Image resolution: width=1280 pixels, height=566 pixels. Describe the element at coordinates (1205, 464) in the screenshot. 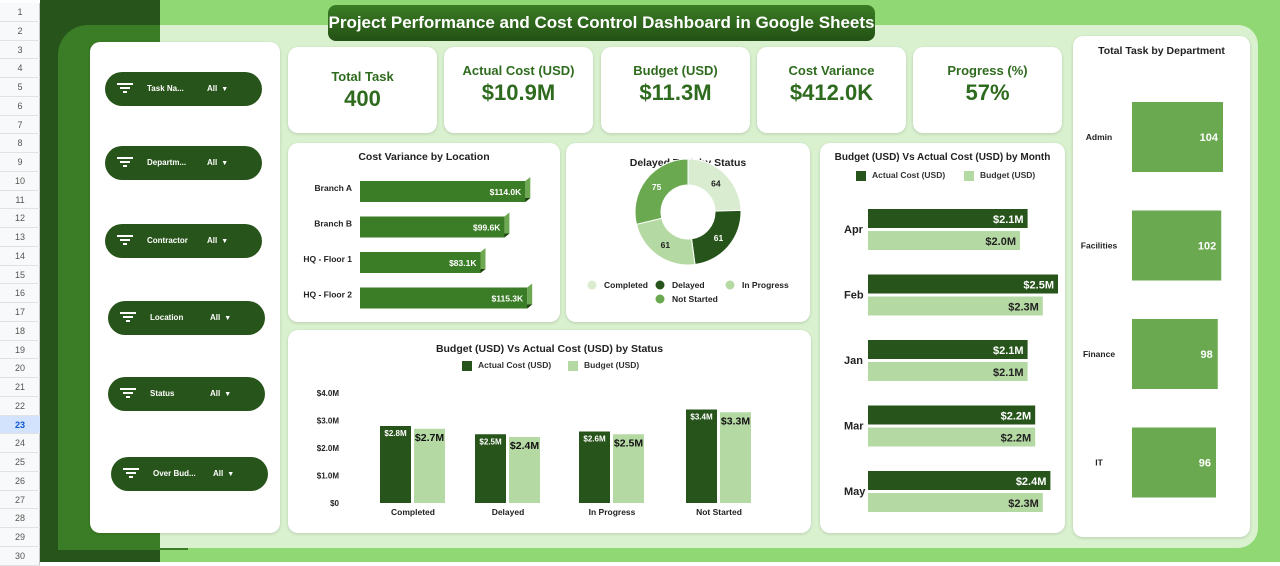

I see `data-label: 96` at that location.